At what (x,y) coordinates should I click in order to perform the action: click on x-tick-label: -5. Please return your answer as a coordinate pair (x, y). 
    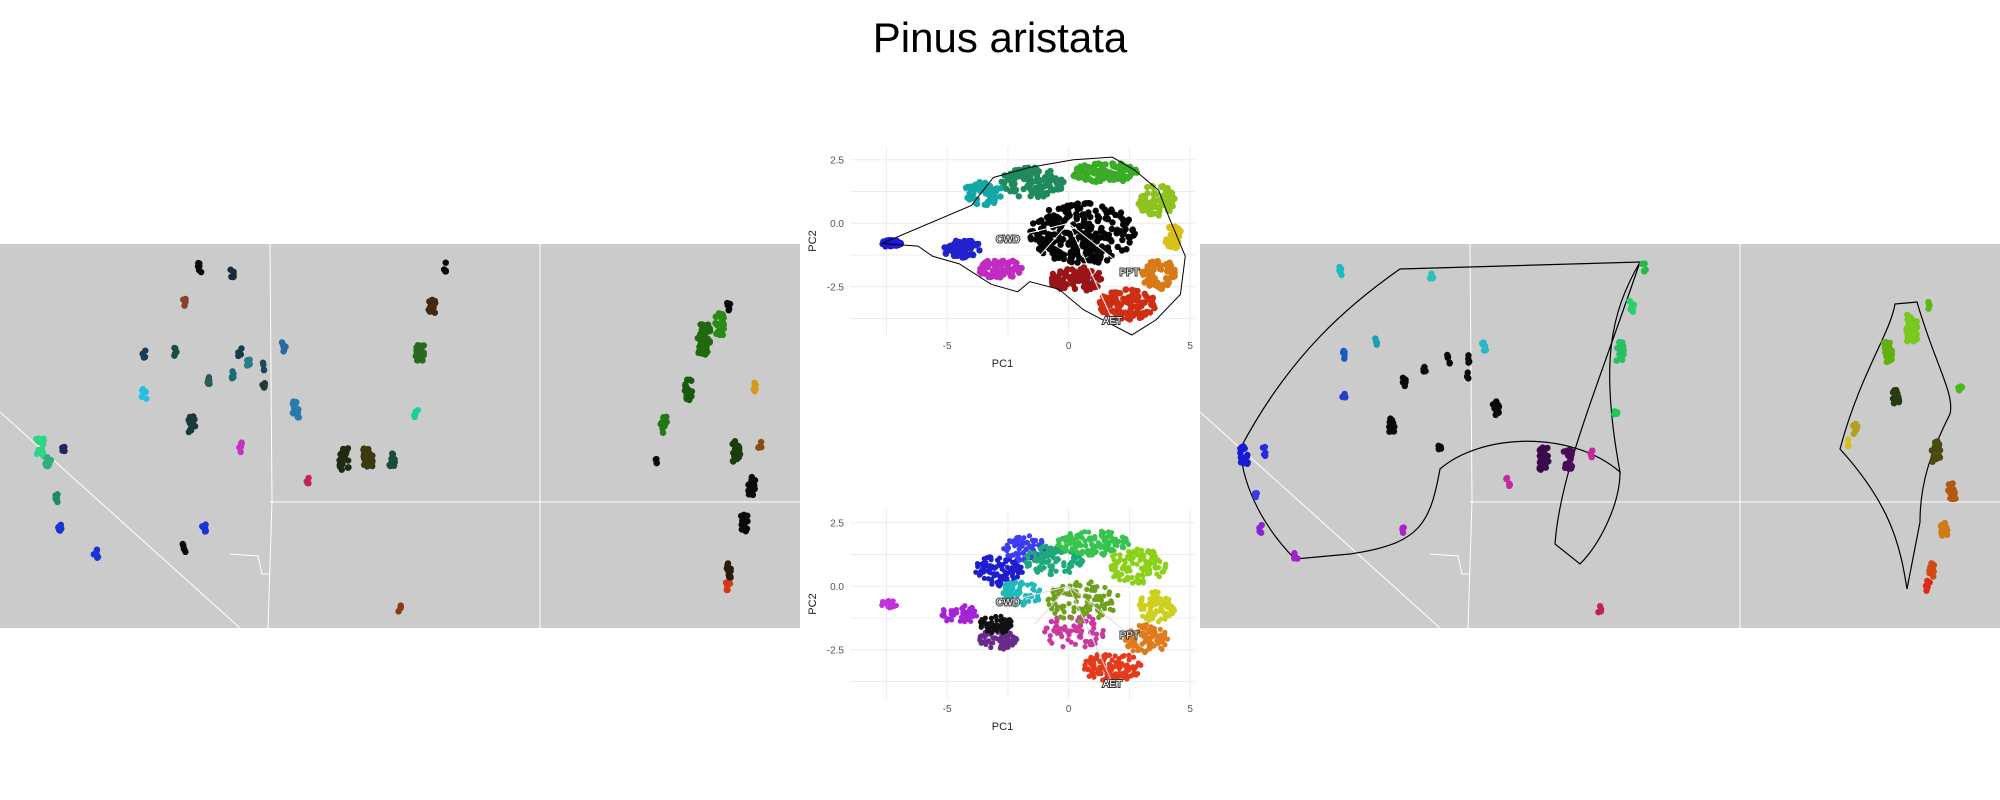
    Looking at the image, I should click on (947, 709).